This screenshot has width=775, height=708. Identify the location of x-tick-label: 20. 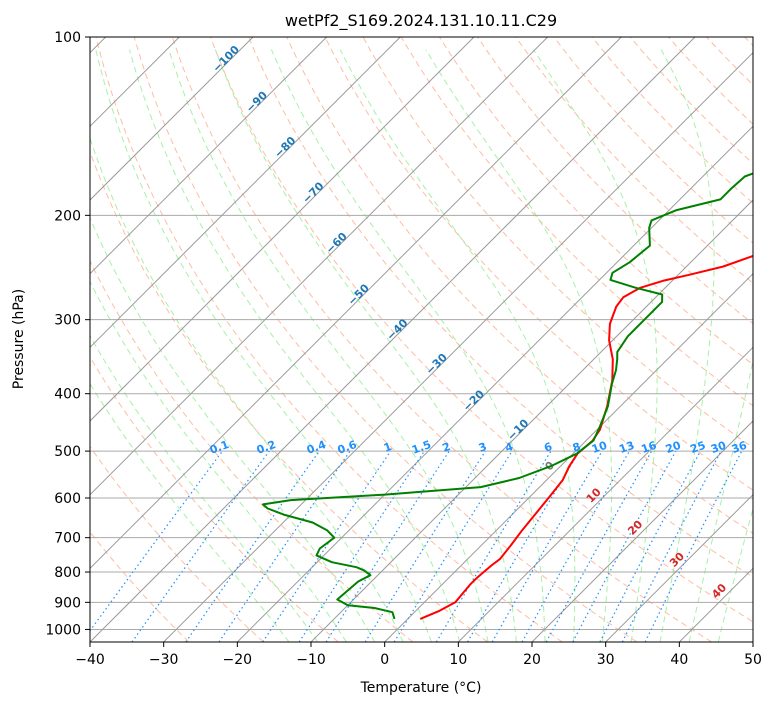
(532, 660).